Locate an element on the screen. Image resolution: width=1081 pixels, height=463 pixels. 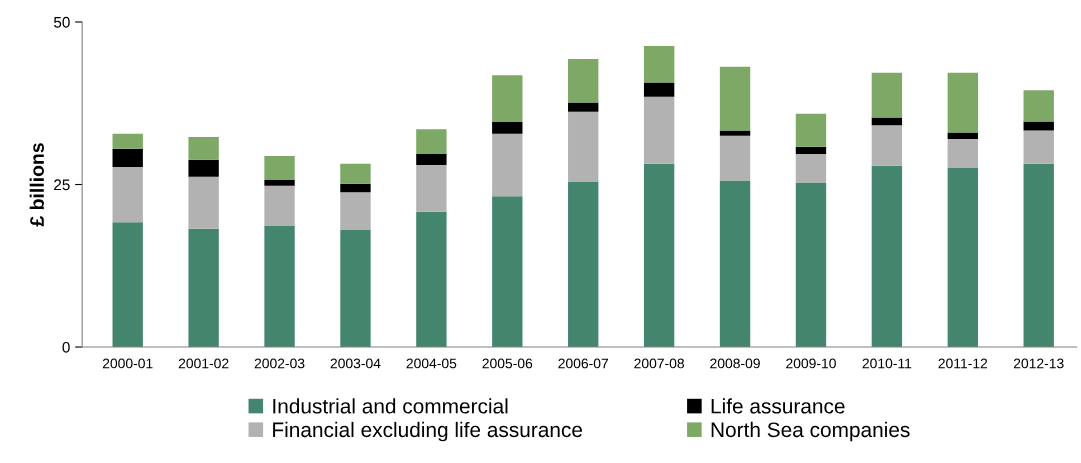
x-tick-label: 2000-01 is located at coordinates (127, 363).